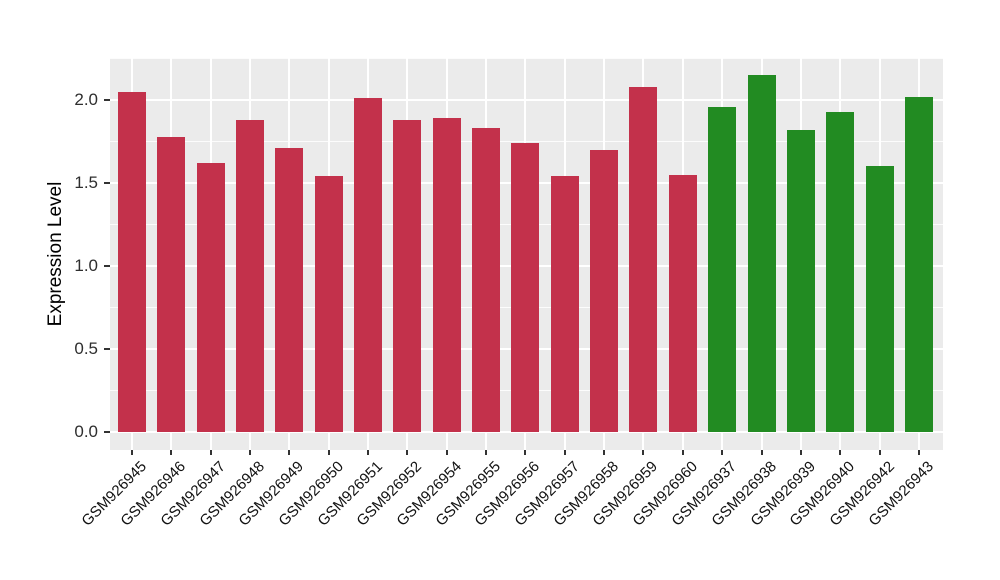 The image size is (1000, 580). Describe the element at coordinates (643, 259) in the screenshot. I see `bar-GSM926959` at that location.